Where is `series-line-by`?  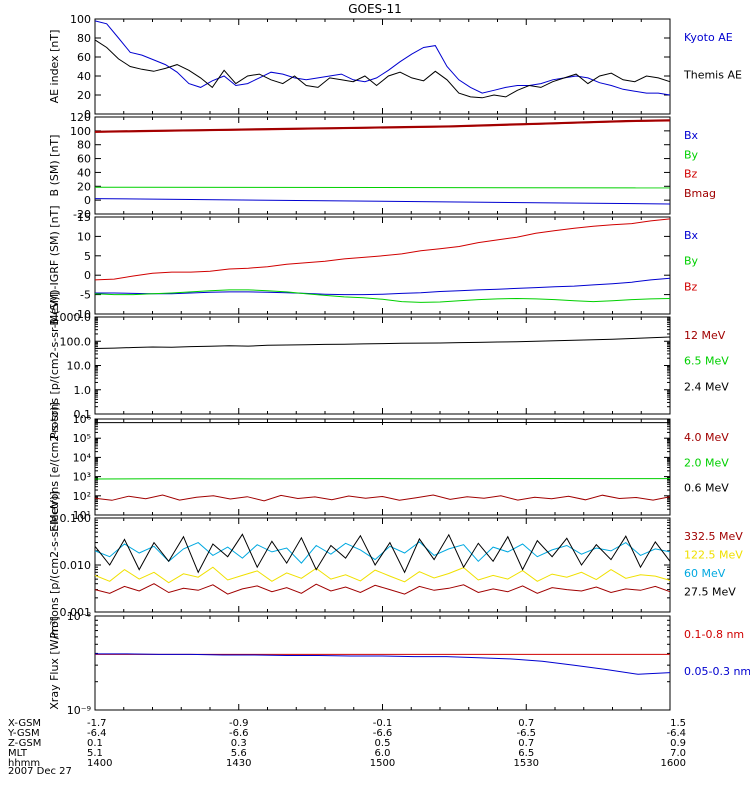
series-line-by is located at coordinates (382, 187).